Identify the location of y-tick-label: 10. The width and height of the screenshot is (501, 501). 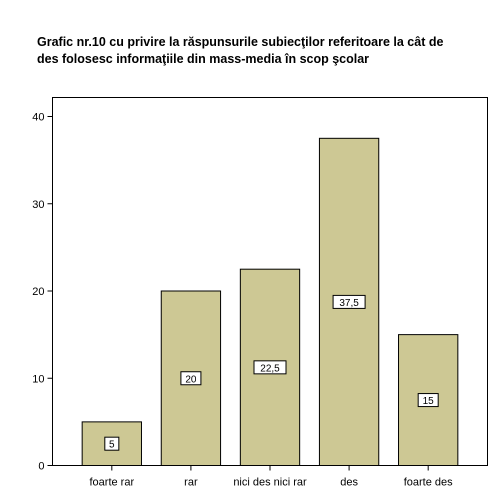
(38, 379).